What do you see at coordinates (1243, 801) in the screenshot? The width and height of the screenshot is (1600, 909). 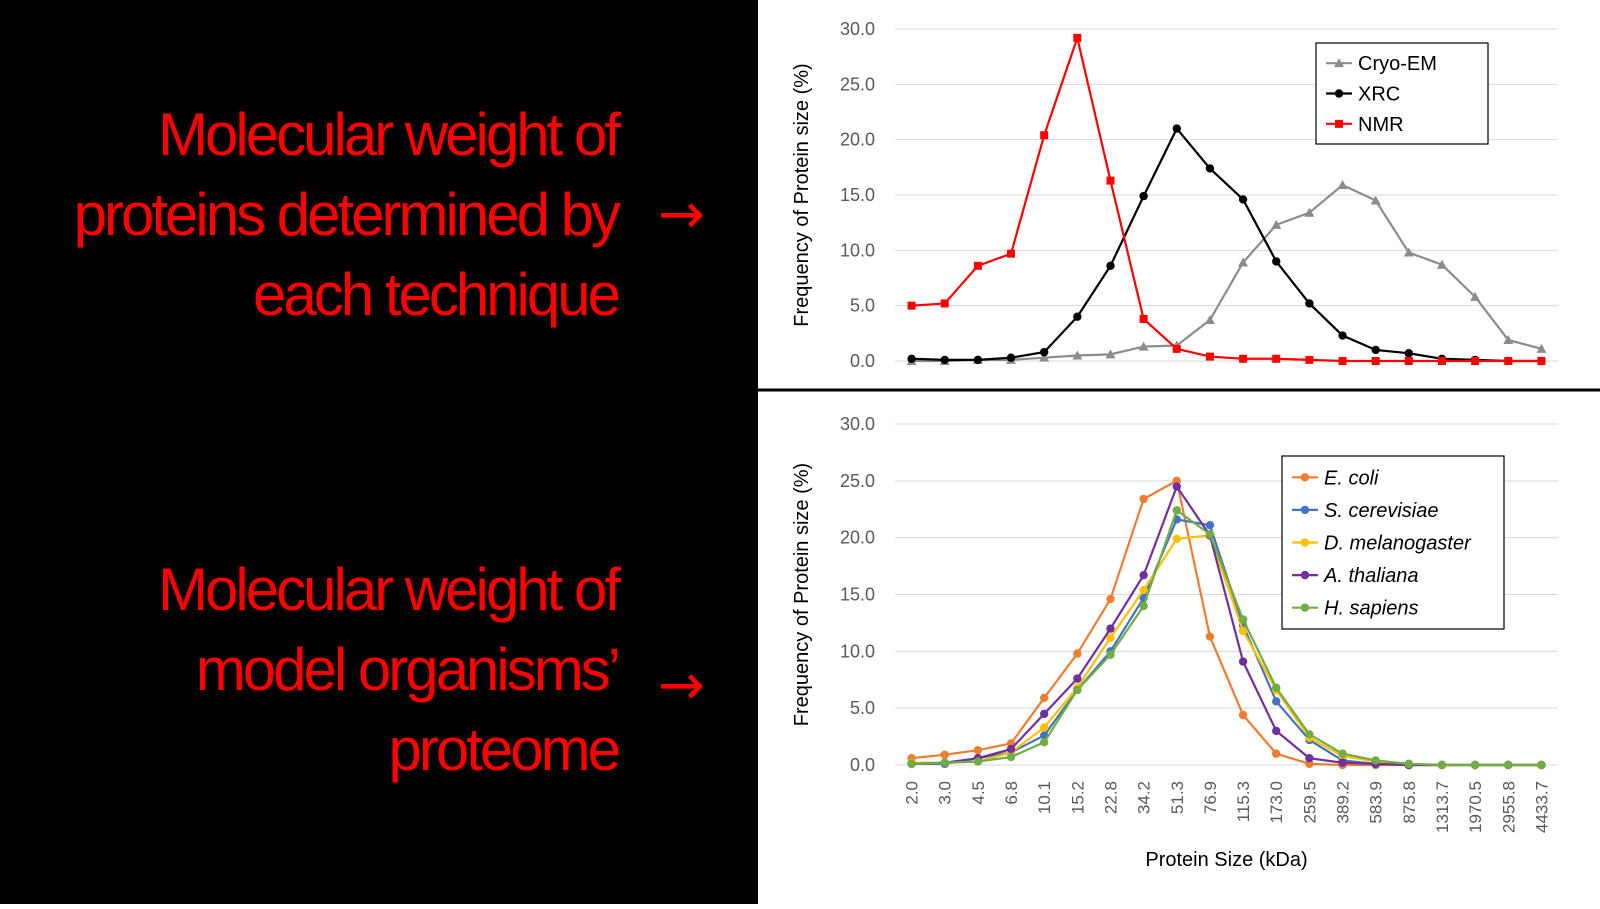 I see `x-tick-label: 115.3` at bounding box center [1243, 801].